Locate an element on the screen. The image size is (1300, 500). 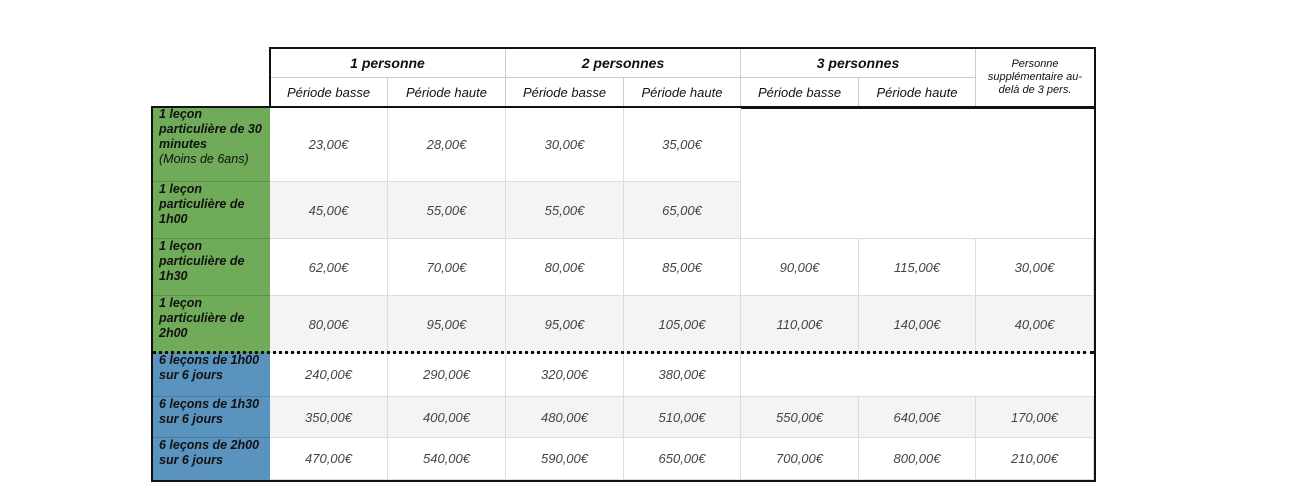
row-label-text: 6 leçons de 1h00 sur 6 jours is located at coordinates (209, 367).